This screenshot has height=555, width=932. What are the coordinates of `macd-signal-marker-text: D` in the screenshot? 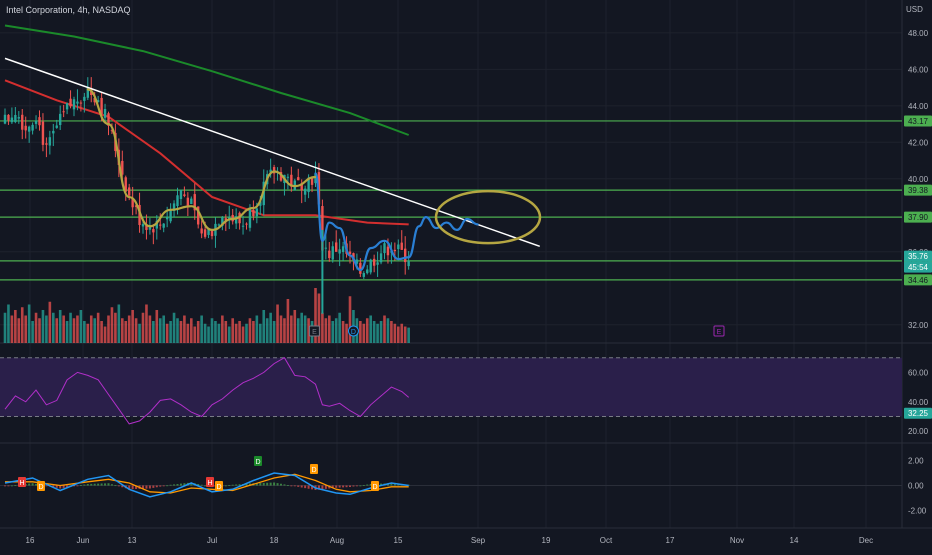 It's located at (40, 487).